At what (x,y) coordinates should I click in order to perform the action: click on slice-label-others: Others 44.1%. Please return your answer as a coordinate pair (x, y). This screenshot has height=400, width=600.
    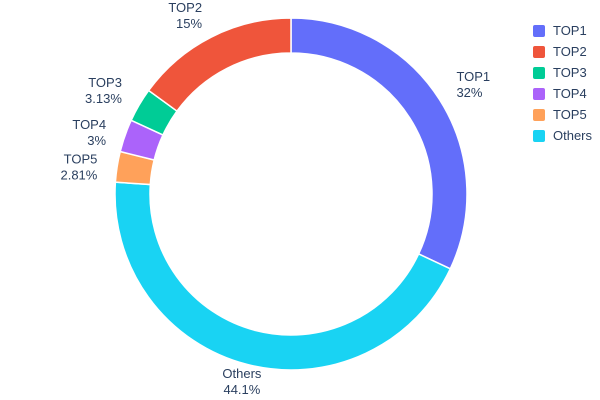
    Looking at the image, I should click on (242, 381).